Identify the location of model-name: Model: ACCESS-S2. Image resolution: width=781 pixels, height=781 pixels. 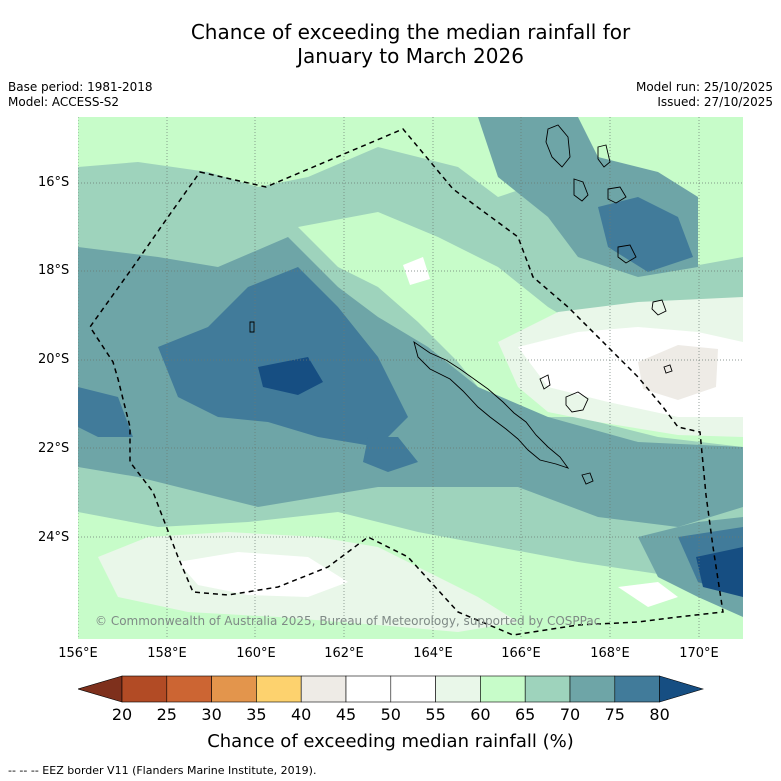
(64, 102).